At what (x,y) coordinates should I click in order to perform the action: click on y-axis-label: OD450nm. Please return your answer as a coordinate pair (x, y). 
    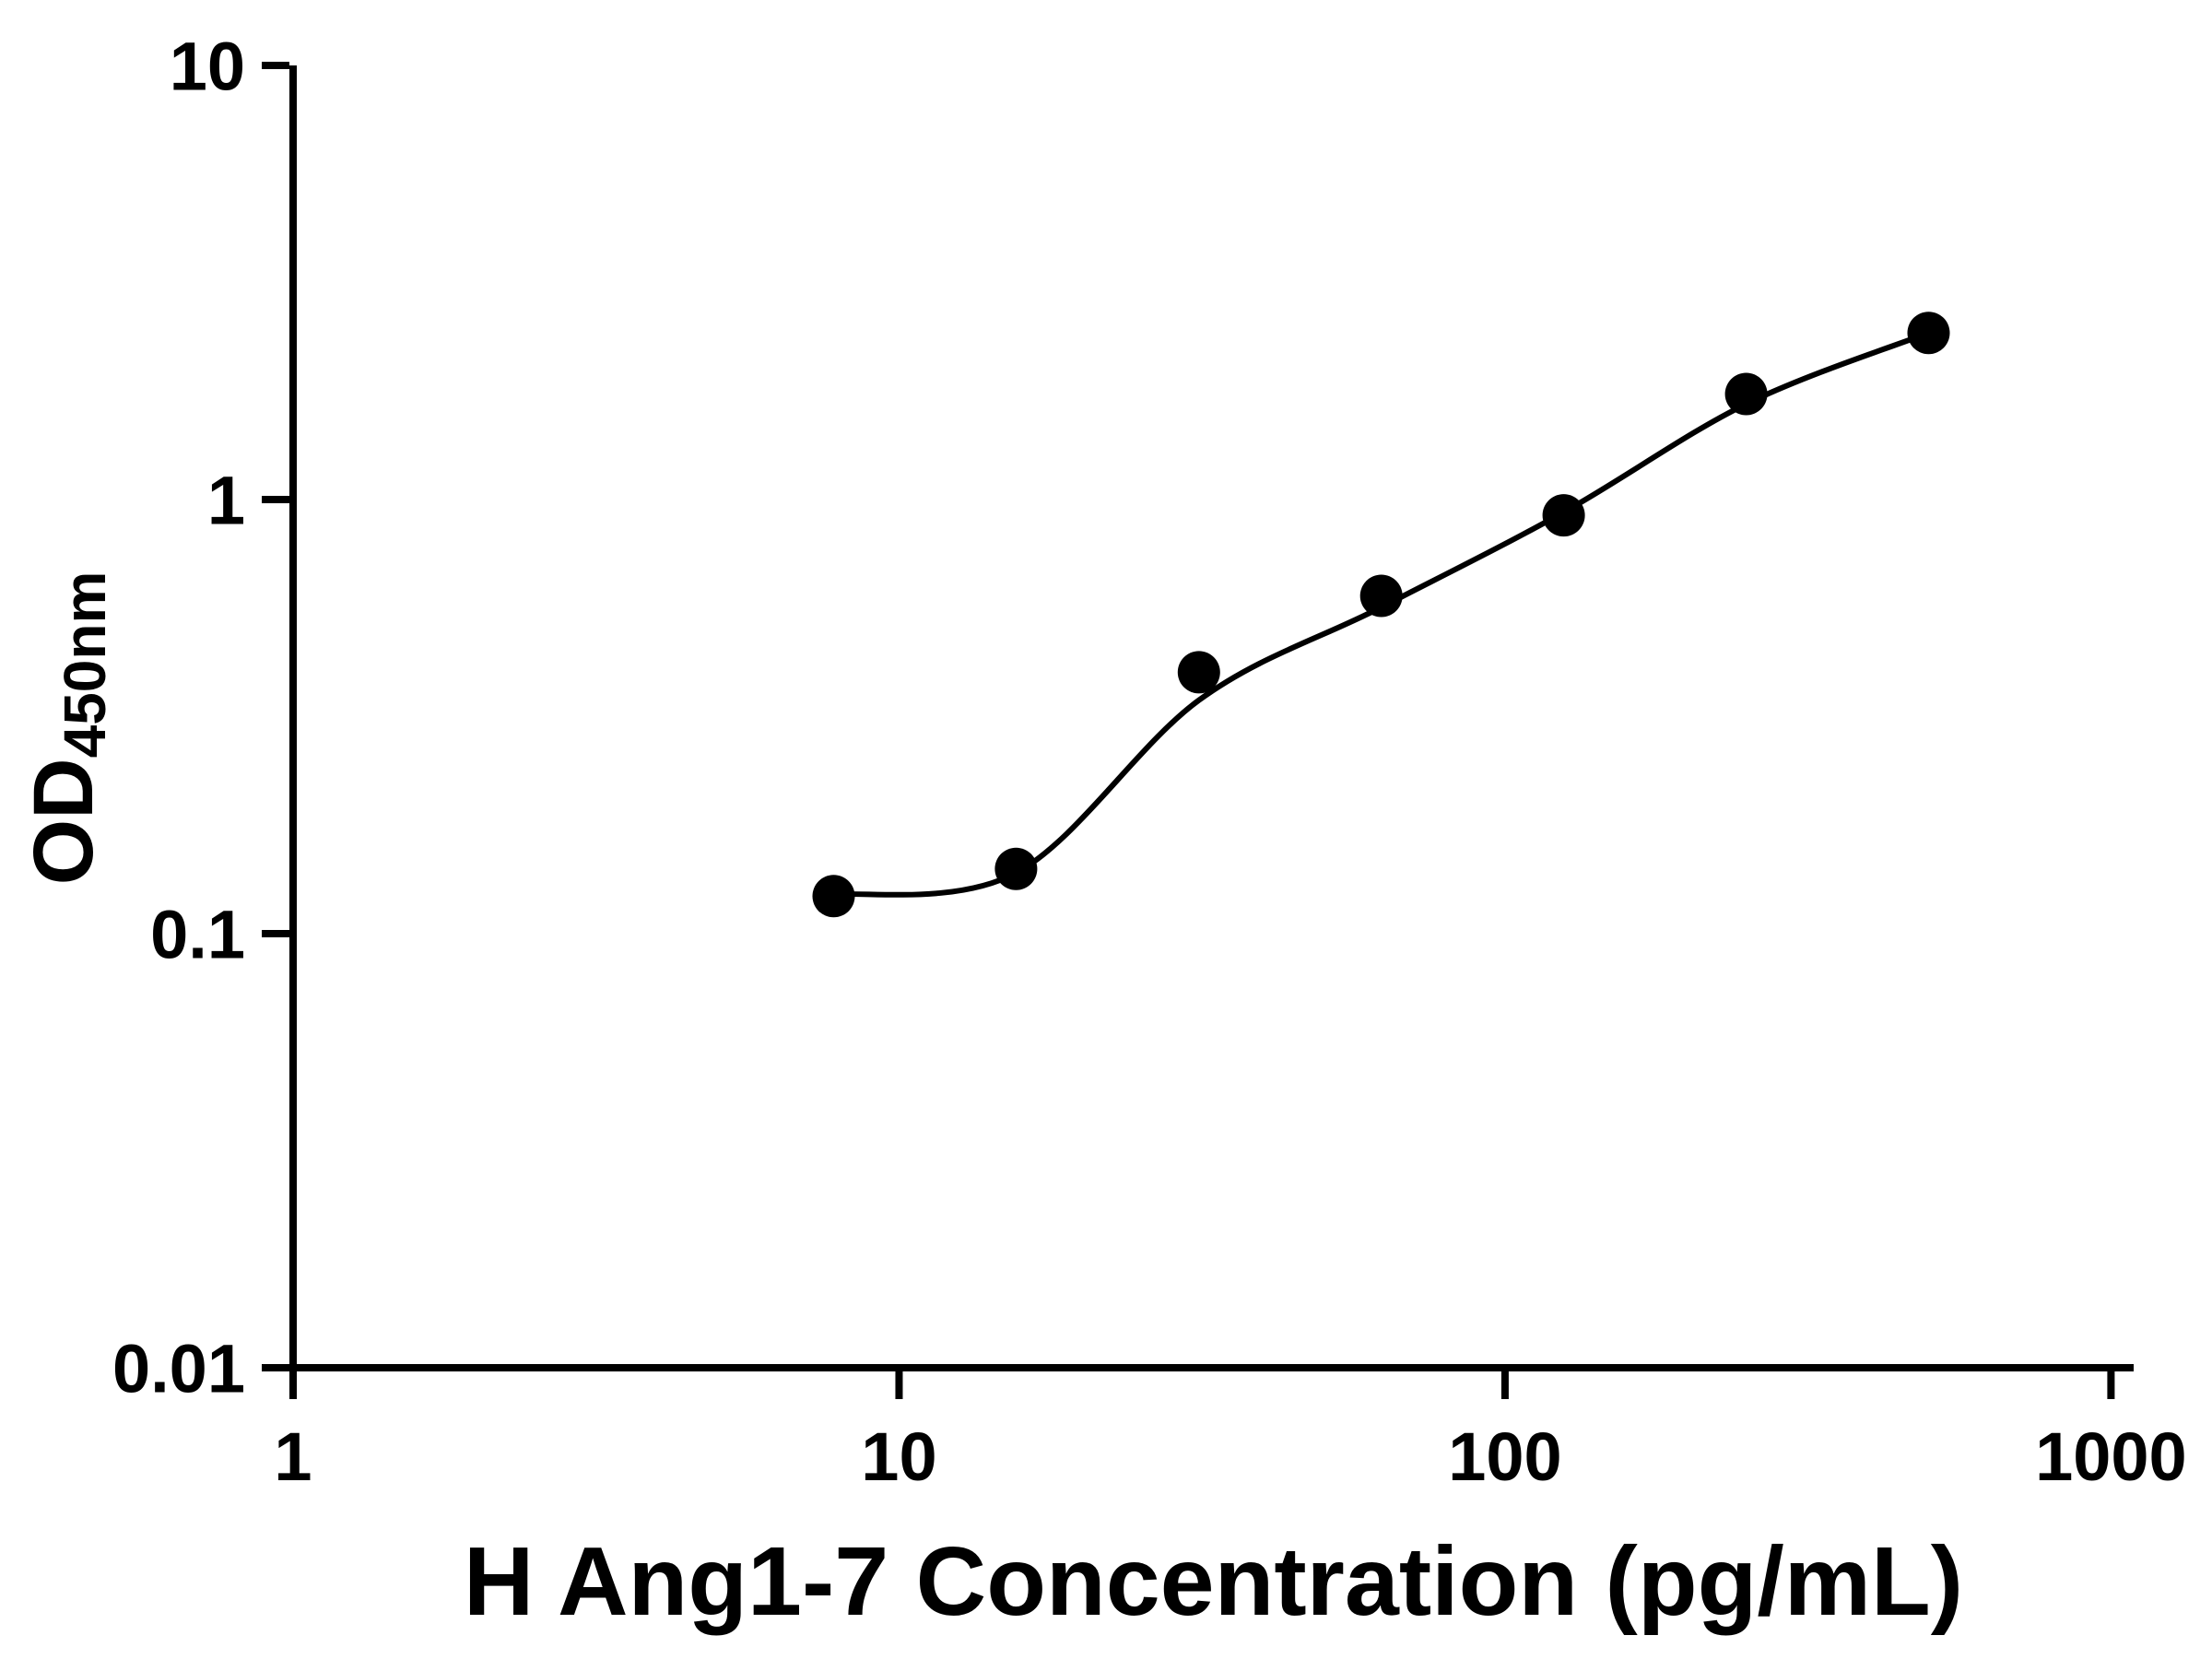
    Looking at the image, I should click on (67, 728).